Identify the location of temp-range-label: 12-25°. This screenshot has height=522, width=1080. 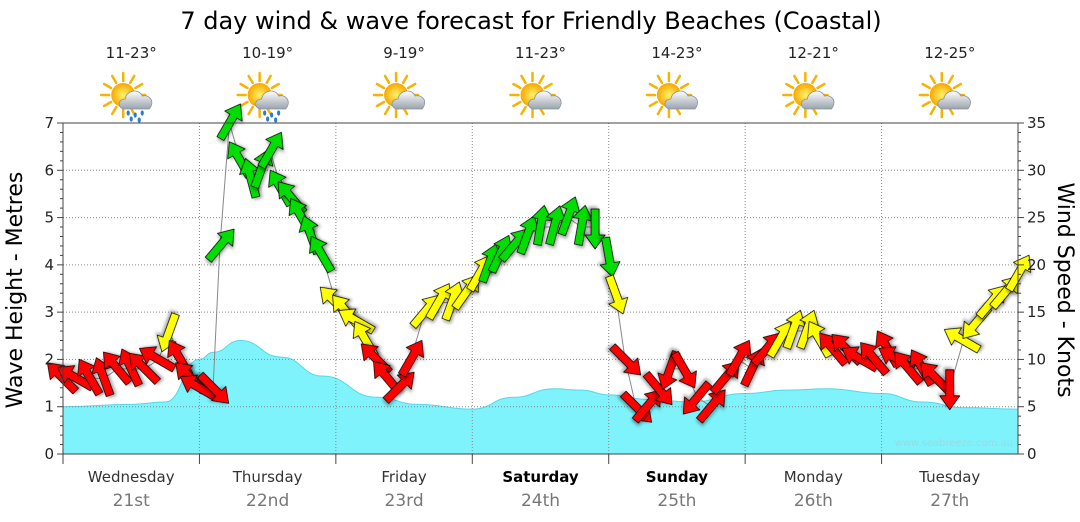
(949, 53).